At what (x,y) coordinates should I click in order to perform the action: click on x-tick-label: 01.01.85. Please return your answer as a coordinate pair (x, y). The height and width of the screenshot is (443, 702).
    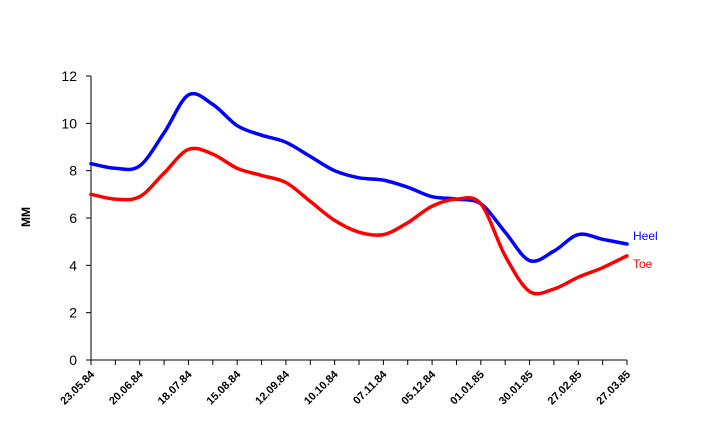
    Looking at the image, I should click on (467, 388).